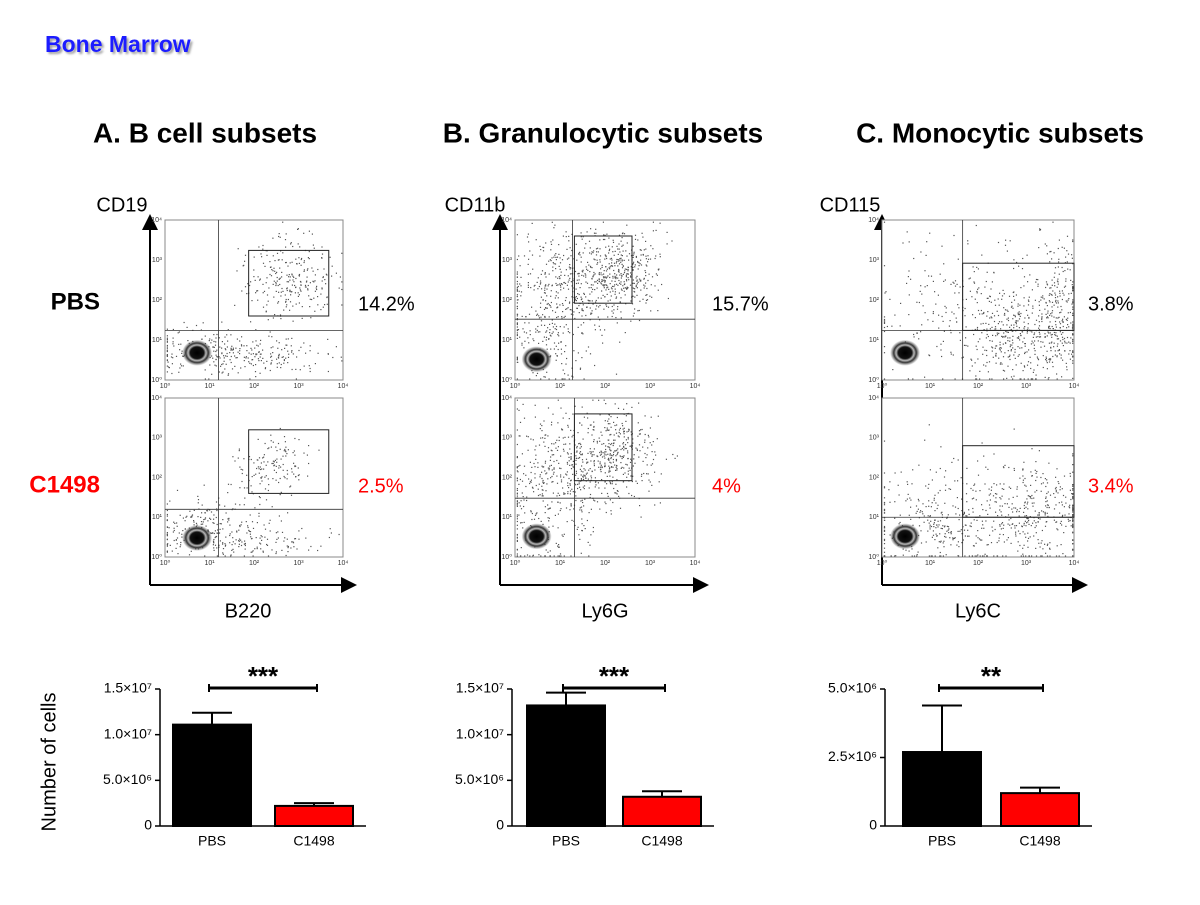  What do you see at coordinates (156, 398) in the screenshot?
I see `flow-y-tick-label: 10⁴` at bounding box center [156, 398].